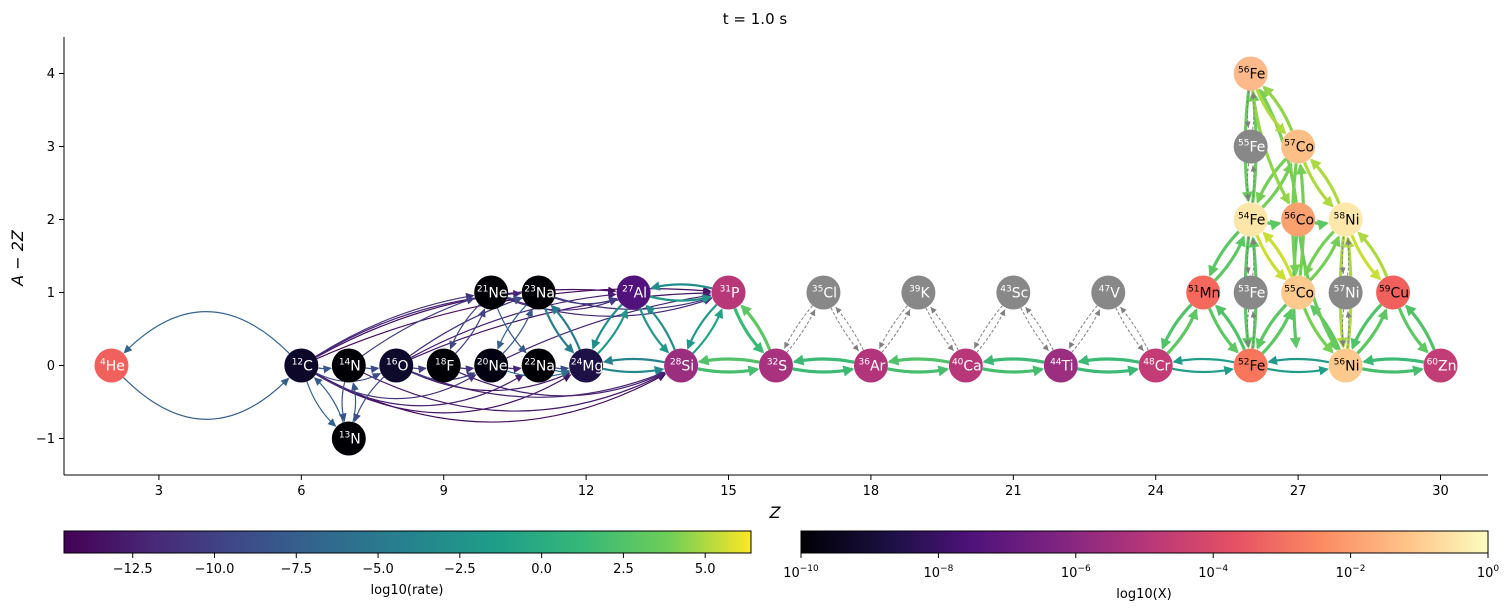  Describe the element at coordinates (755, 19) in the screenshot. I see `chart-title: t = 1.0 s` at that location.